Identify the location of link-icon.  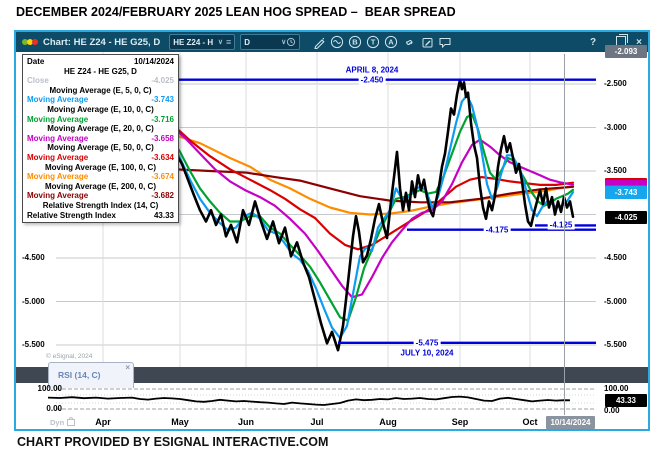
(409, 42).